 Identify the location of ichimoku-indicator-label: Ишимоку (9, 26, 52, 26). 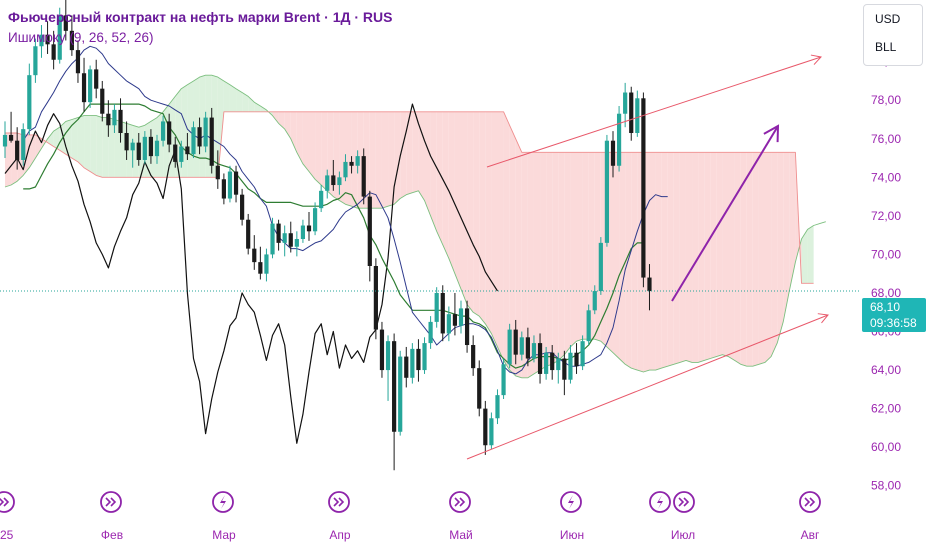
(81, 37).